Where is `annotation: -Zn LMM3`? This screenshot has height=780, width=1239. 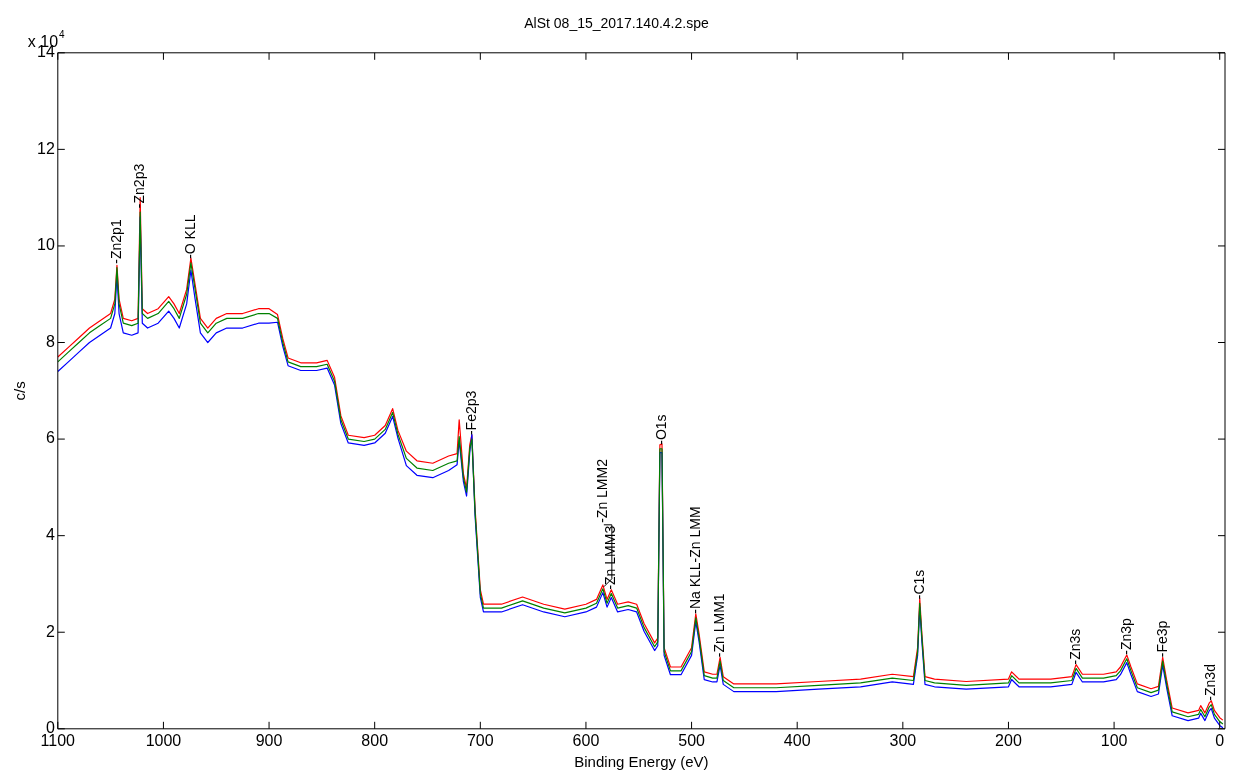
annotation: -Zn LMM3 is located at coordinates (610, 557).